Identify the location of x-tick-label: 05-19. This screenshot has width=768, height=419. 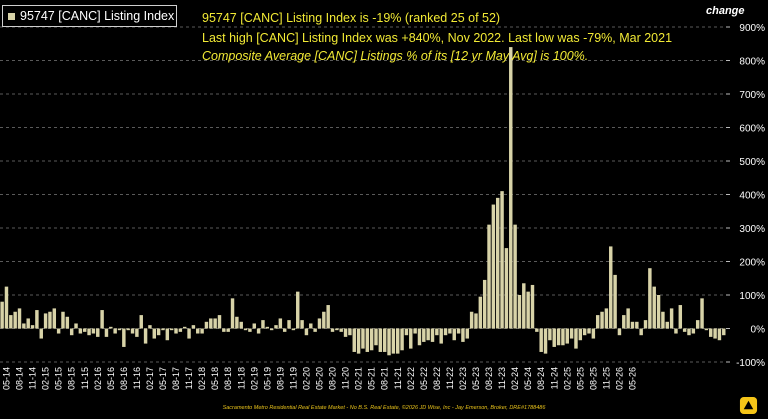
(267, 378).